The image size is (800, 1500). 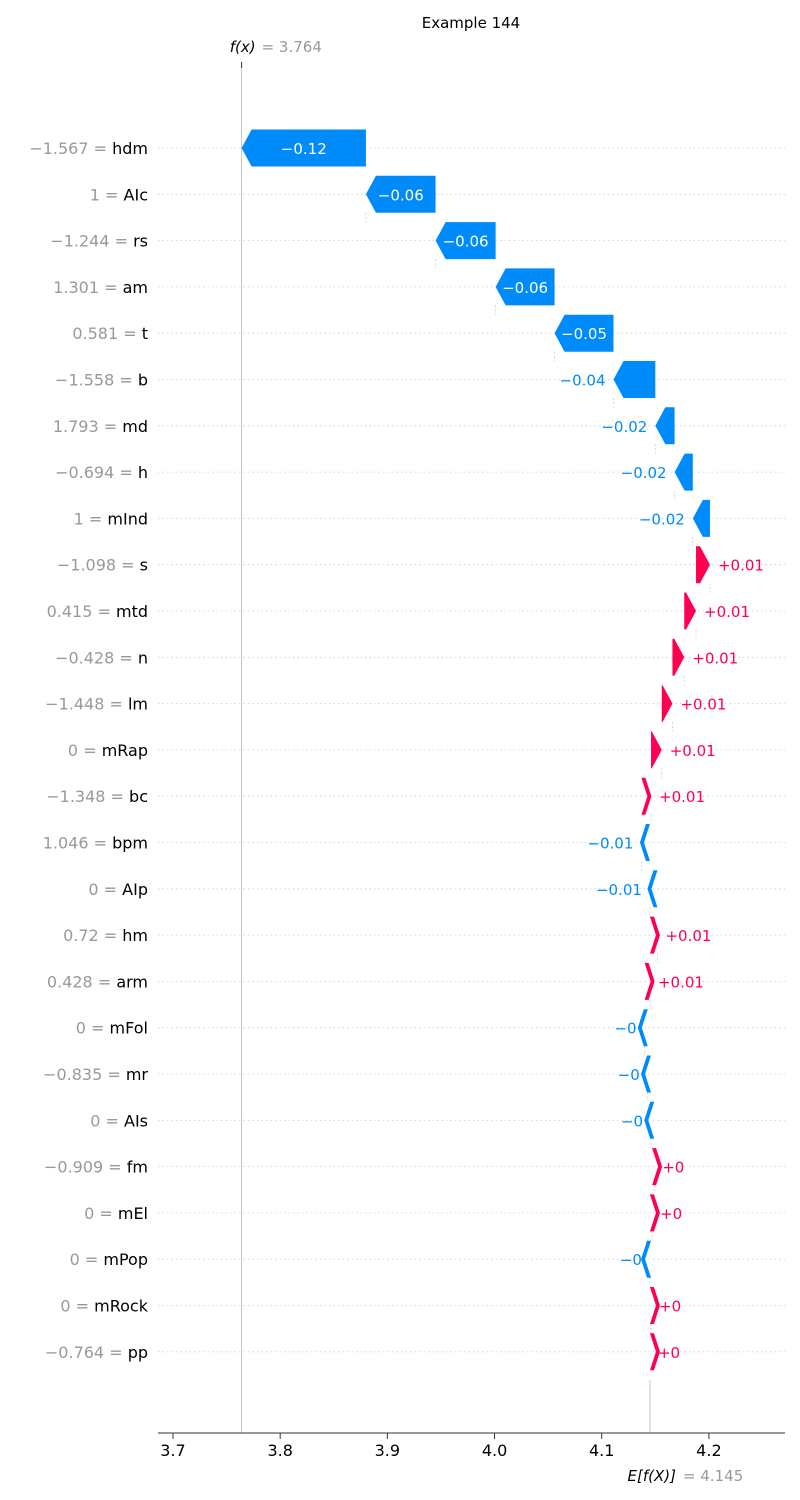 What do you see at coordinates (110, 333) in the screenshot?
I see `feature-label: 0.581 = t` at bounding box center [110, 333].